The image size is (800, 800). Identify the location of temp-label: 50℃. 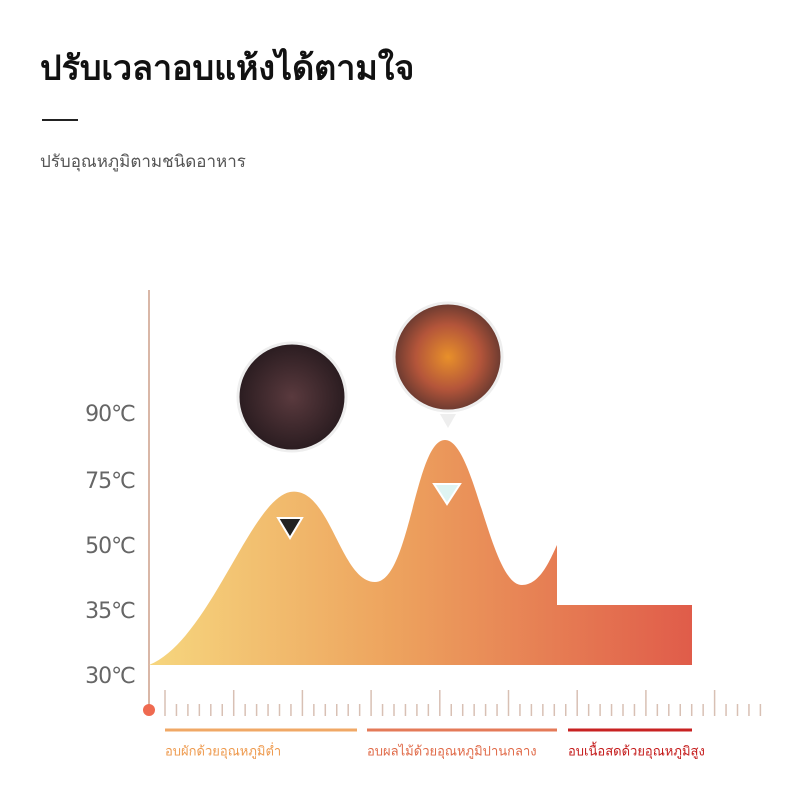
(110, 546).